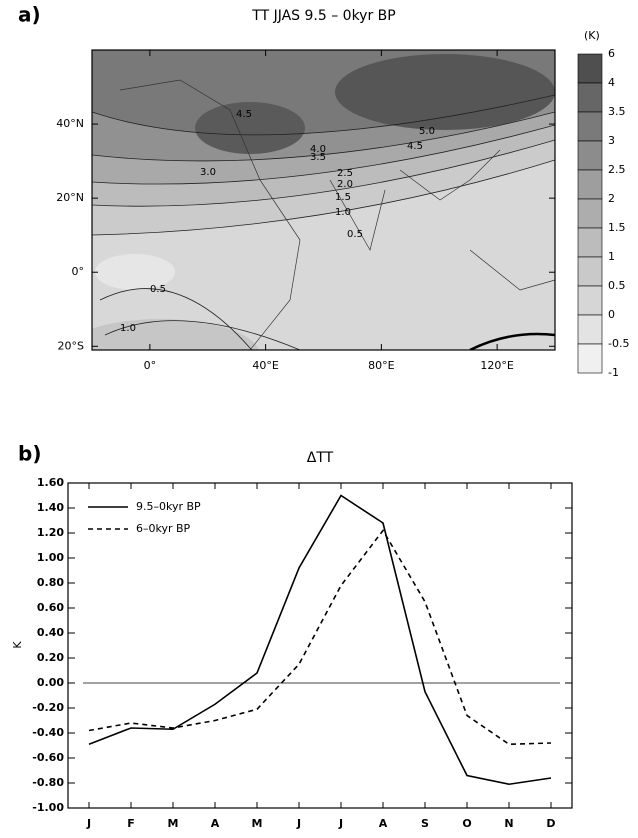 This screenshot has height=838, width=638. What do you see at coordinates (168, 506) in the screenshot?
I see `legend-label: 9.5–0kyr BP` at bounding box center [168, 506].